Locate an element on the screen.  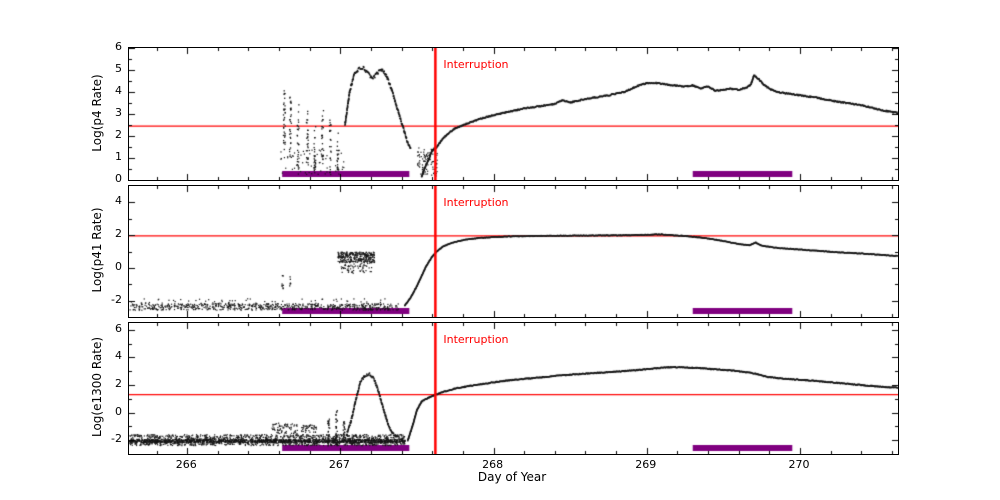
y-tick-label: 1 is located at coordinates (118, 156).